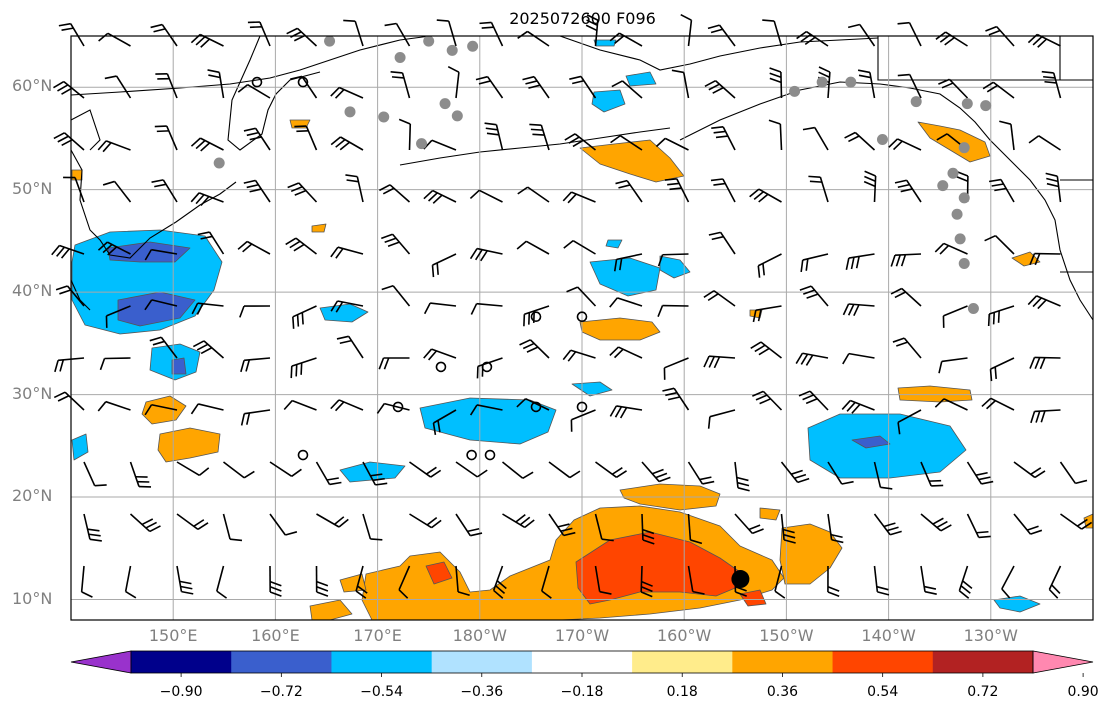 This screenshot has width=1105, height=712. Describe the element at coordinates (682, 662) in the screenshot. I see `colorbar-segment` at that location.